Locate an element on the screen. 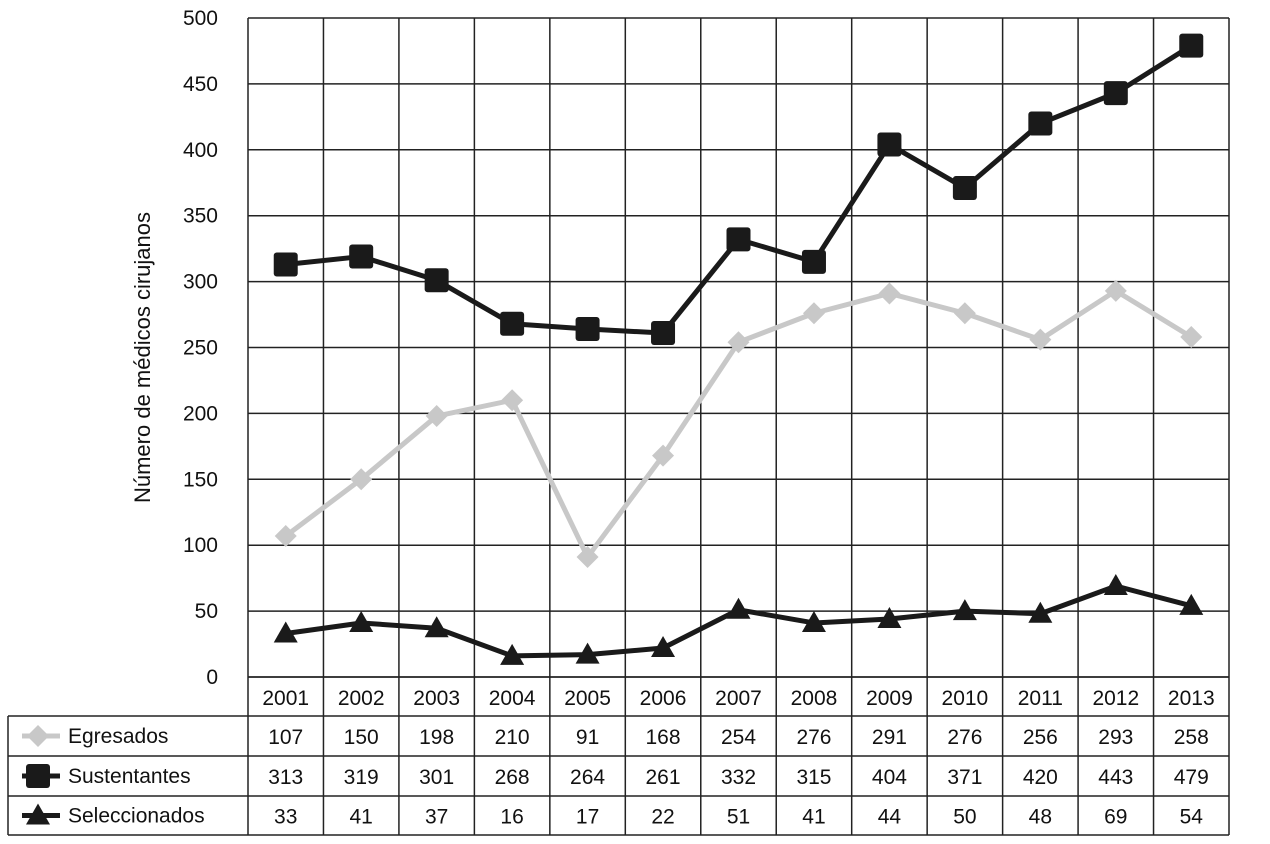 This screenshot has height=844, width=1270. data-label: 54 is located at coordinates (1192, 817).